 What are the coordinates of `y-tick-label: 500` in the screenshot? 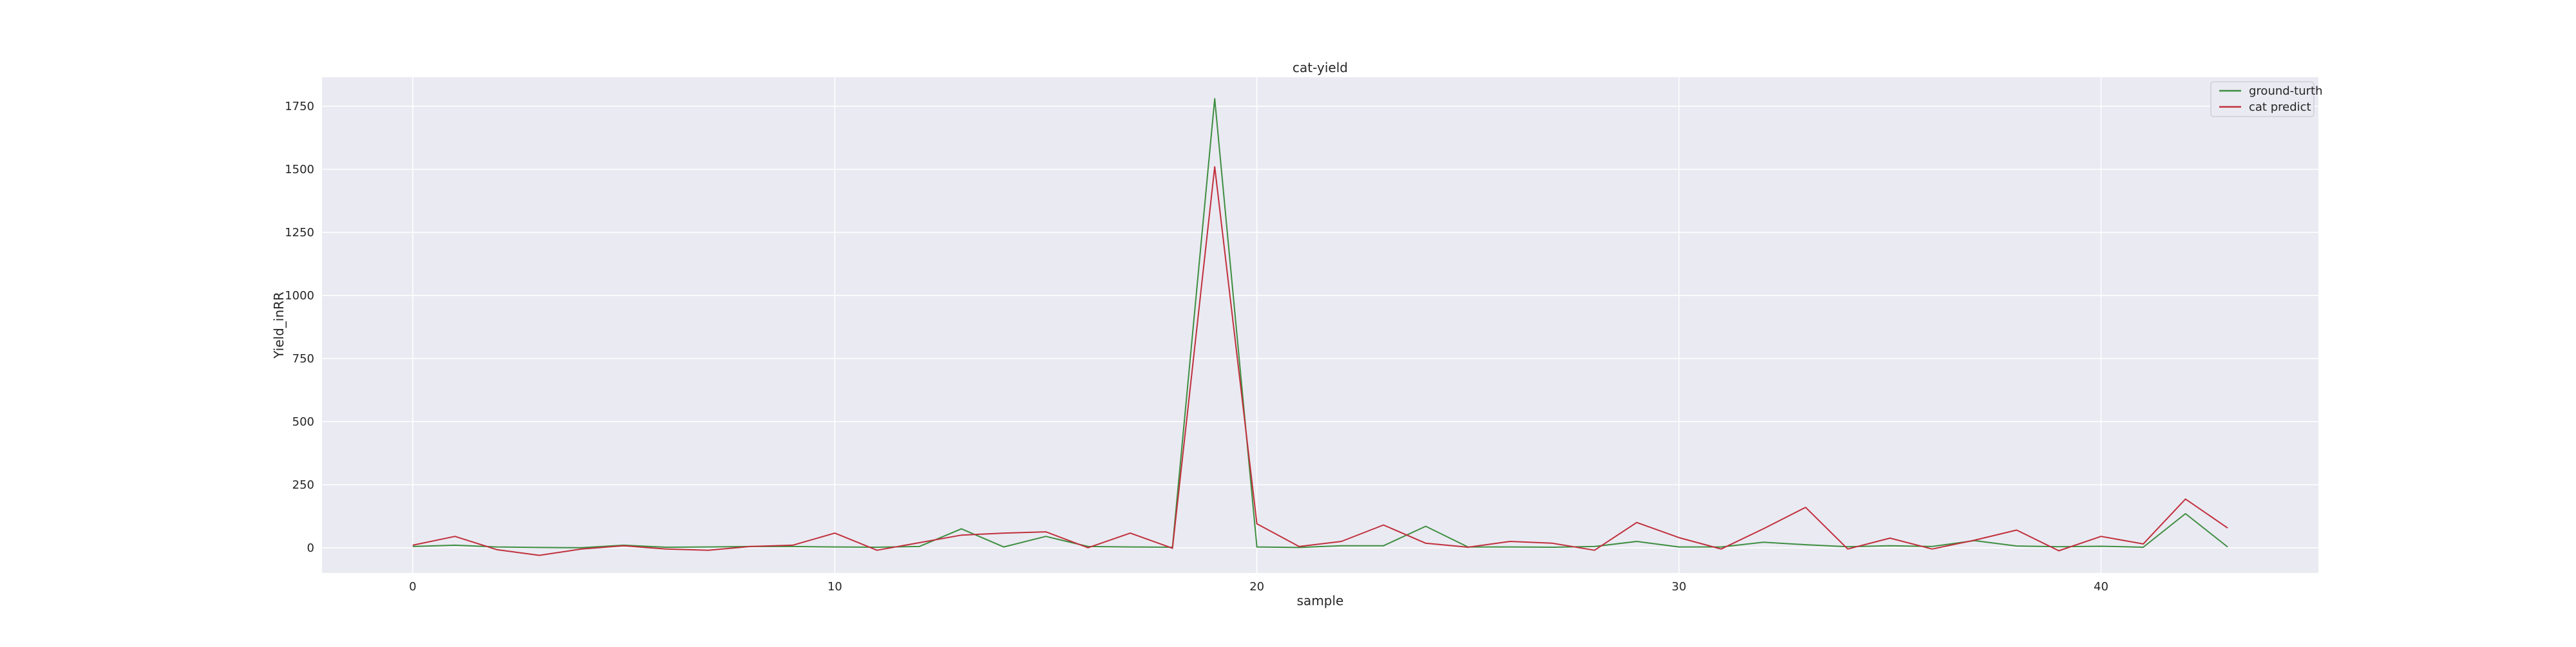 It's located at (303, 422).